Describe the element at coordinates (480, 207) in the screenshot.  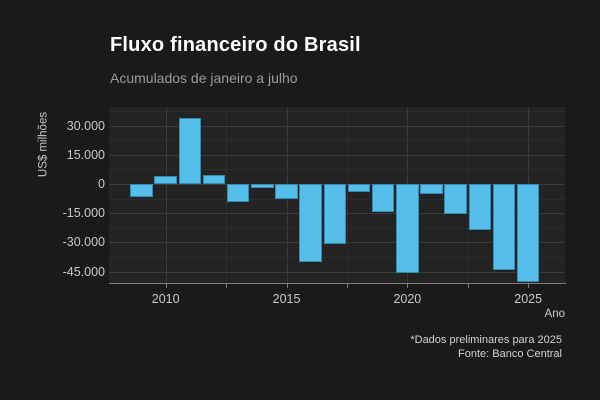
I see `bar-2023` at that location.